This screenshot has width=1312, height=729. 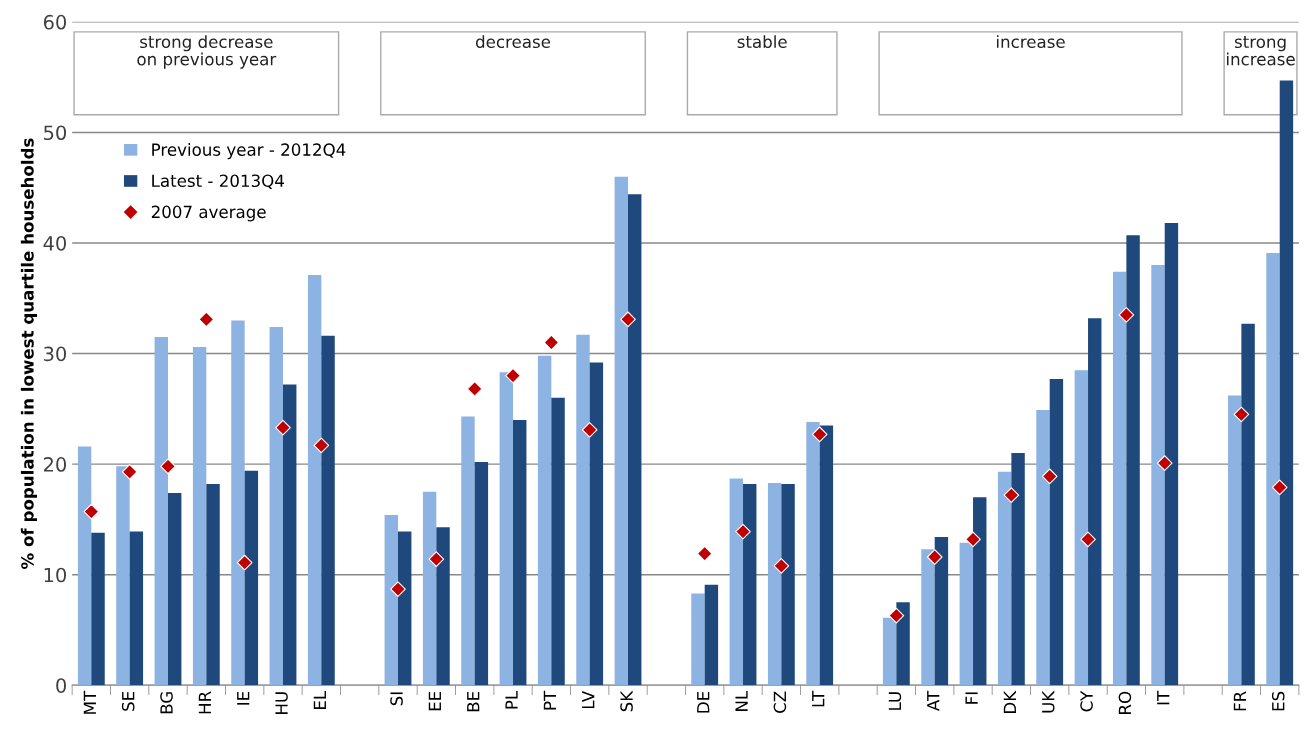 I want to click on x-tick-label: FR, so click(x=1239, y=701).